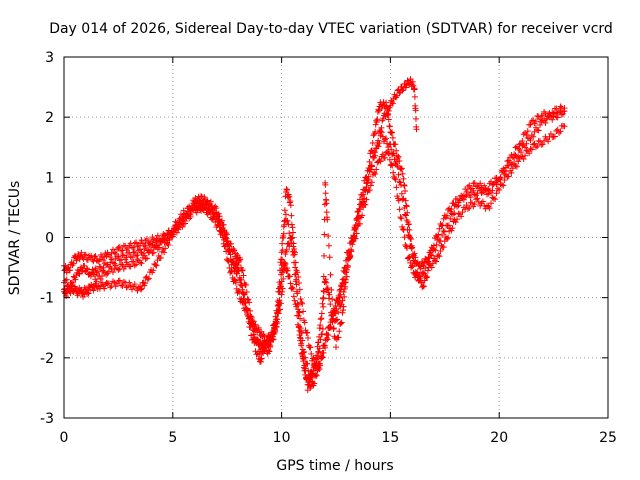  Describe the element at coordinates (499, 438) in the screenshot. I see `x-tick-label: 20` at that location.